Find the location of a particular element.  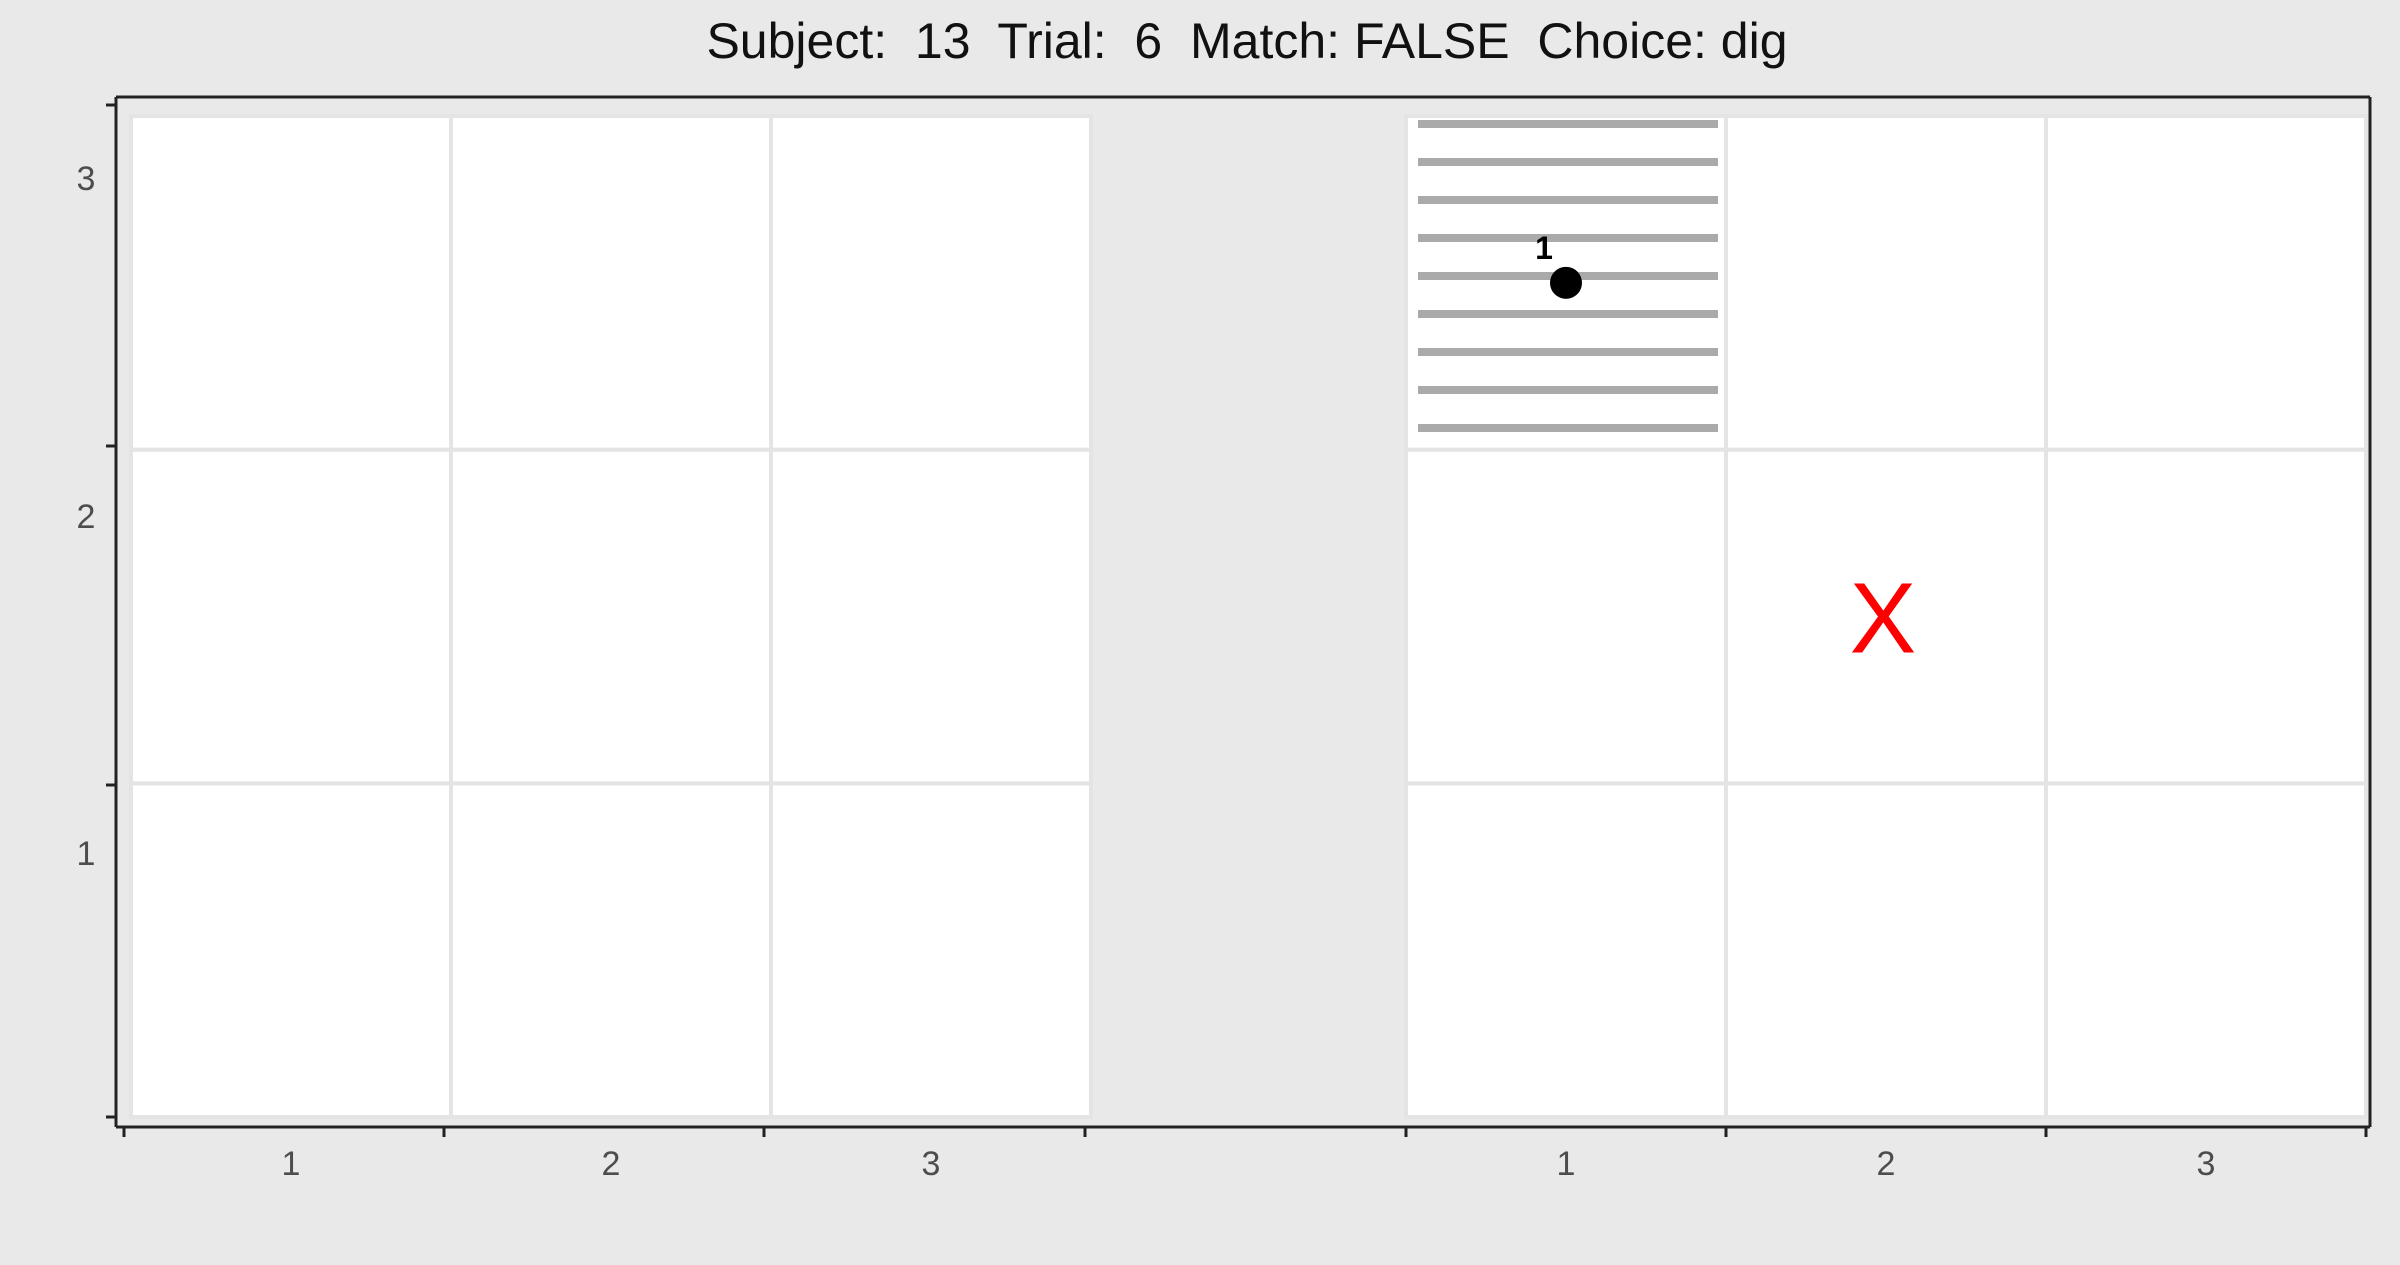

y-tick-label: 1 is located at coordinates (86, 854).